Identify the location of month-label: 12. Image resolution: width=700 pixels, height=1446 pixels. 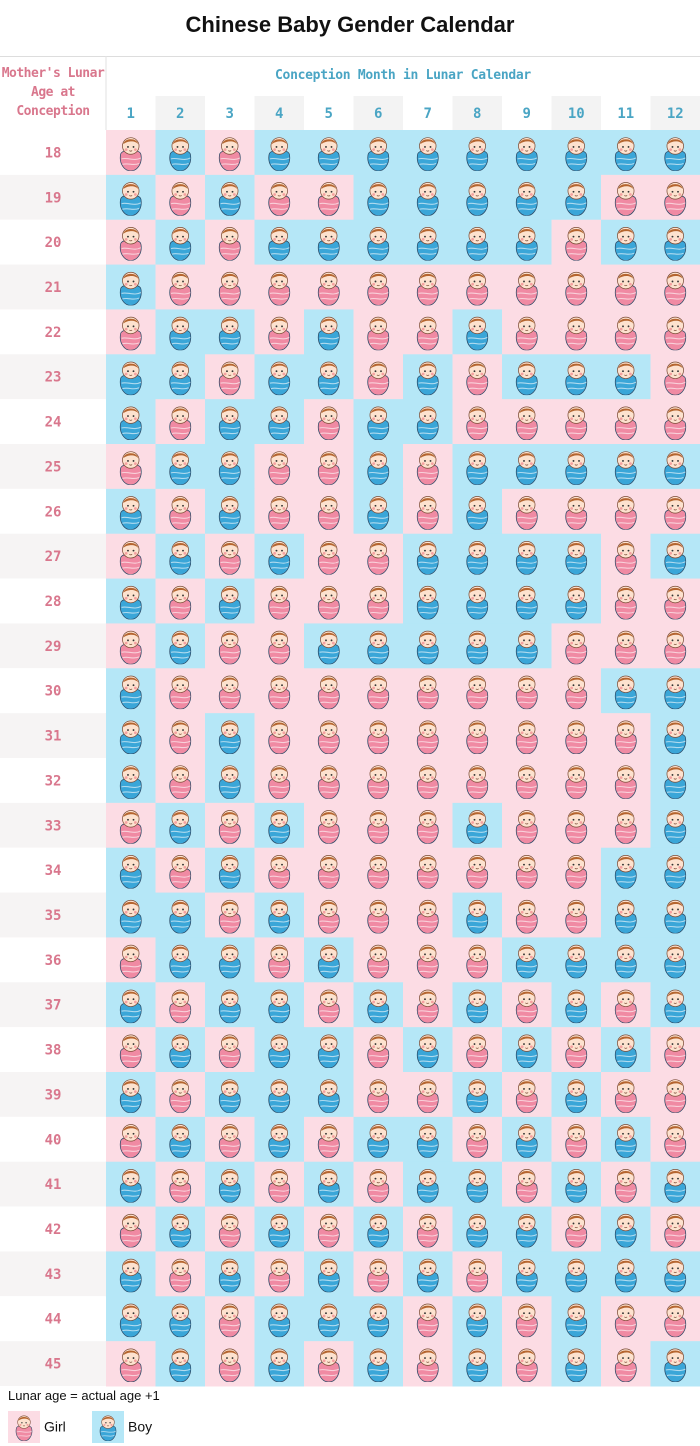
(675, 114).